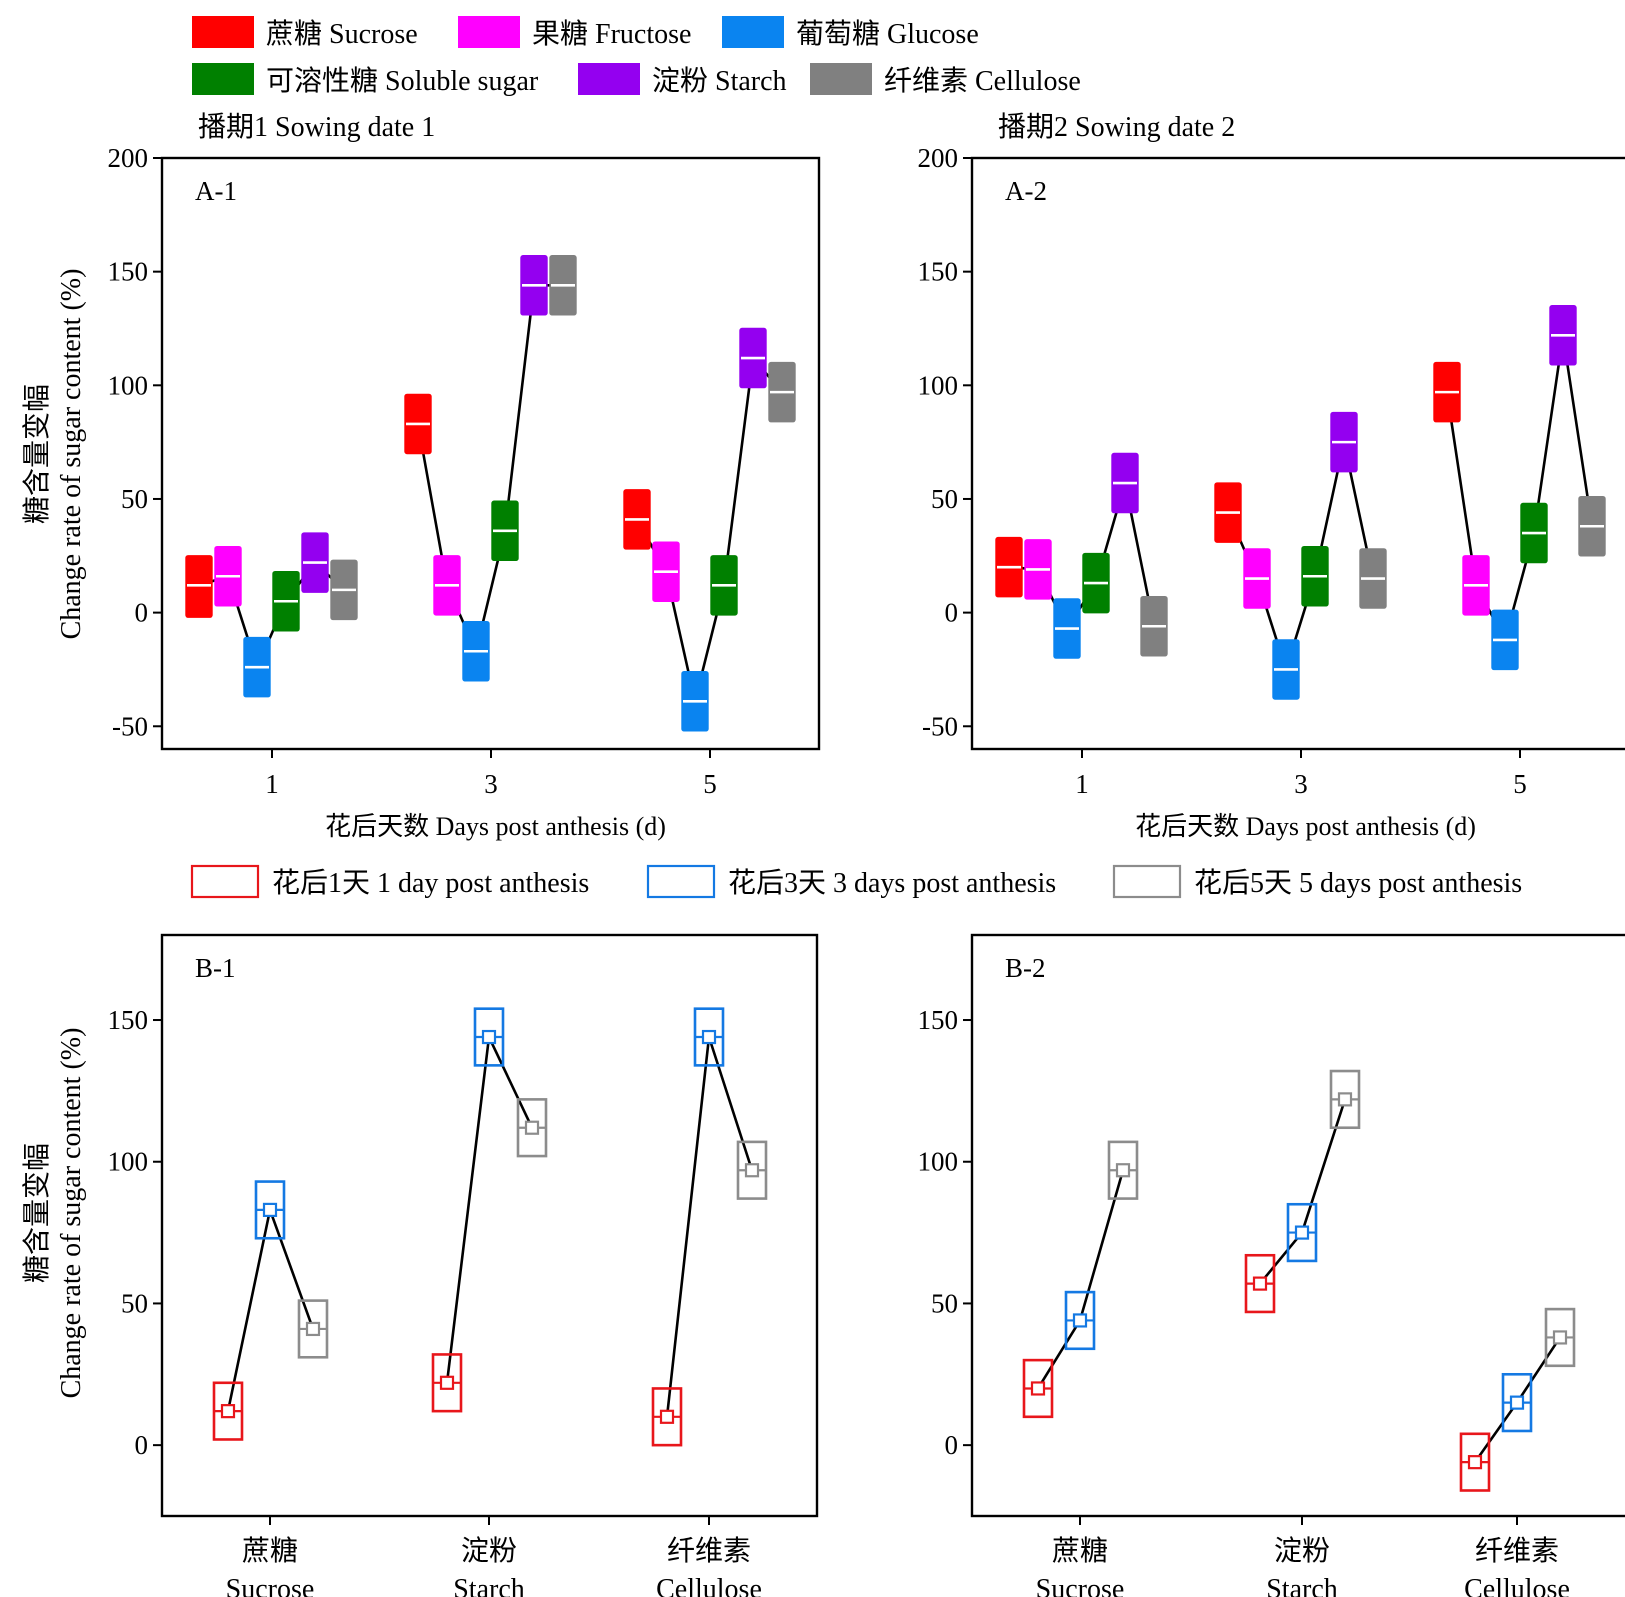  I want to click on a-2-panel-label: A-2, so click(1026, 191).